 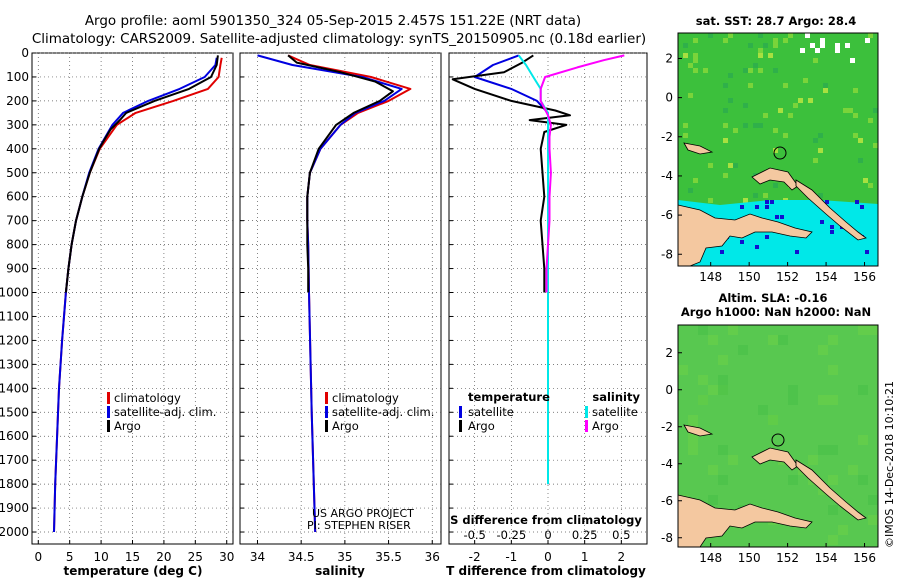 I want to click on legend-label-satellite: satellite-adj. clim., so click(x=165, y=412).